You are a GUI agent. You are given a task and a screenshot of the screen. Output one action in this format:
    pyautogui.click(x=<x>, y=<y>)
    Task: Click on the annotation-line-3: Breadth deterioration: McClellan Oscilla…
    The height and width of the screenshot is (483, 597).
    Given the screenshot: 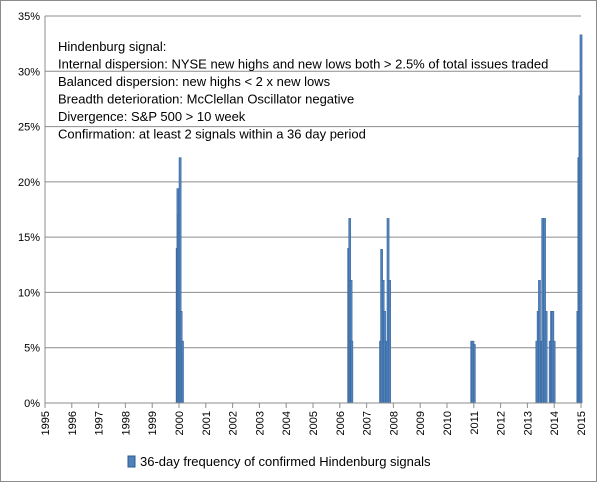 What is the action you would take?
    pyautogui.click(x=206, y=99)
    